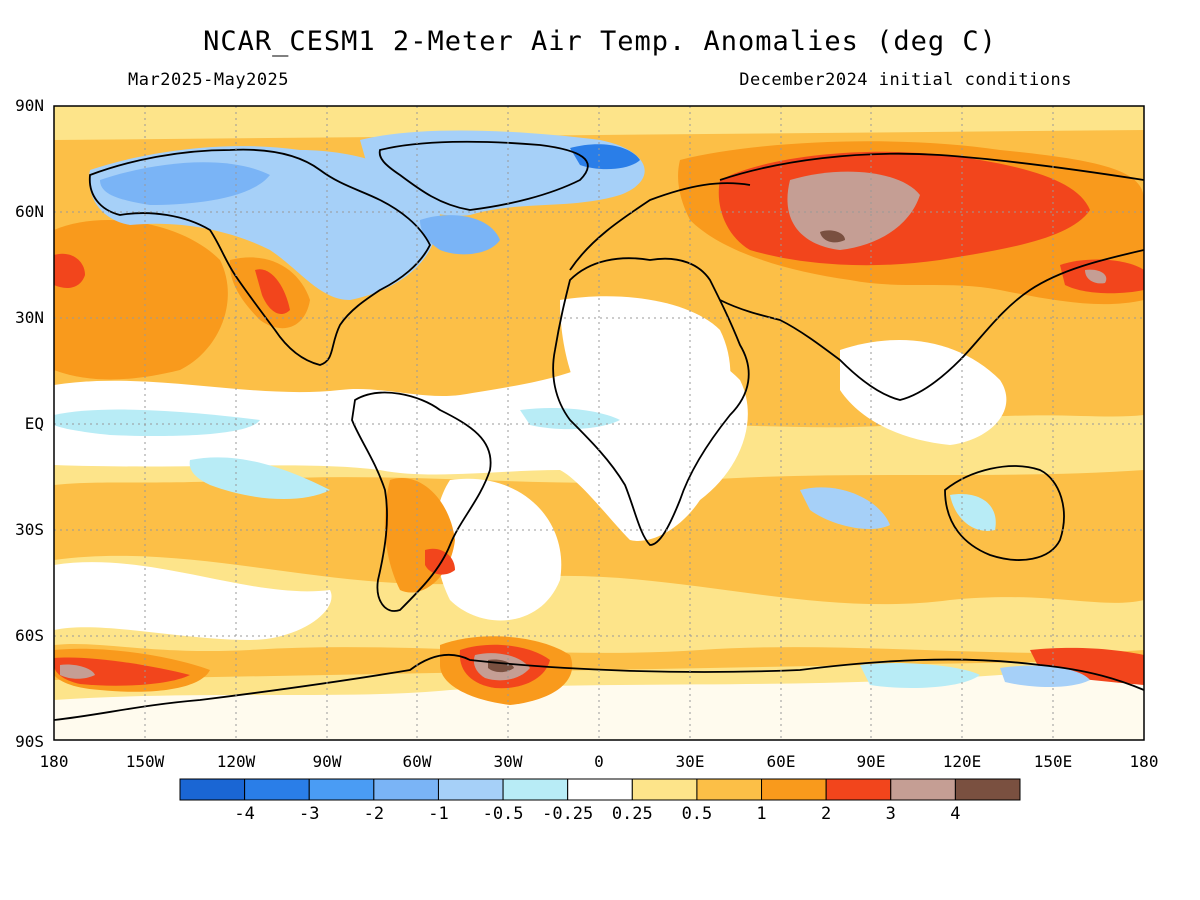  I want to click on canada-cooler, so click(185, 183).